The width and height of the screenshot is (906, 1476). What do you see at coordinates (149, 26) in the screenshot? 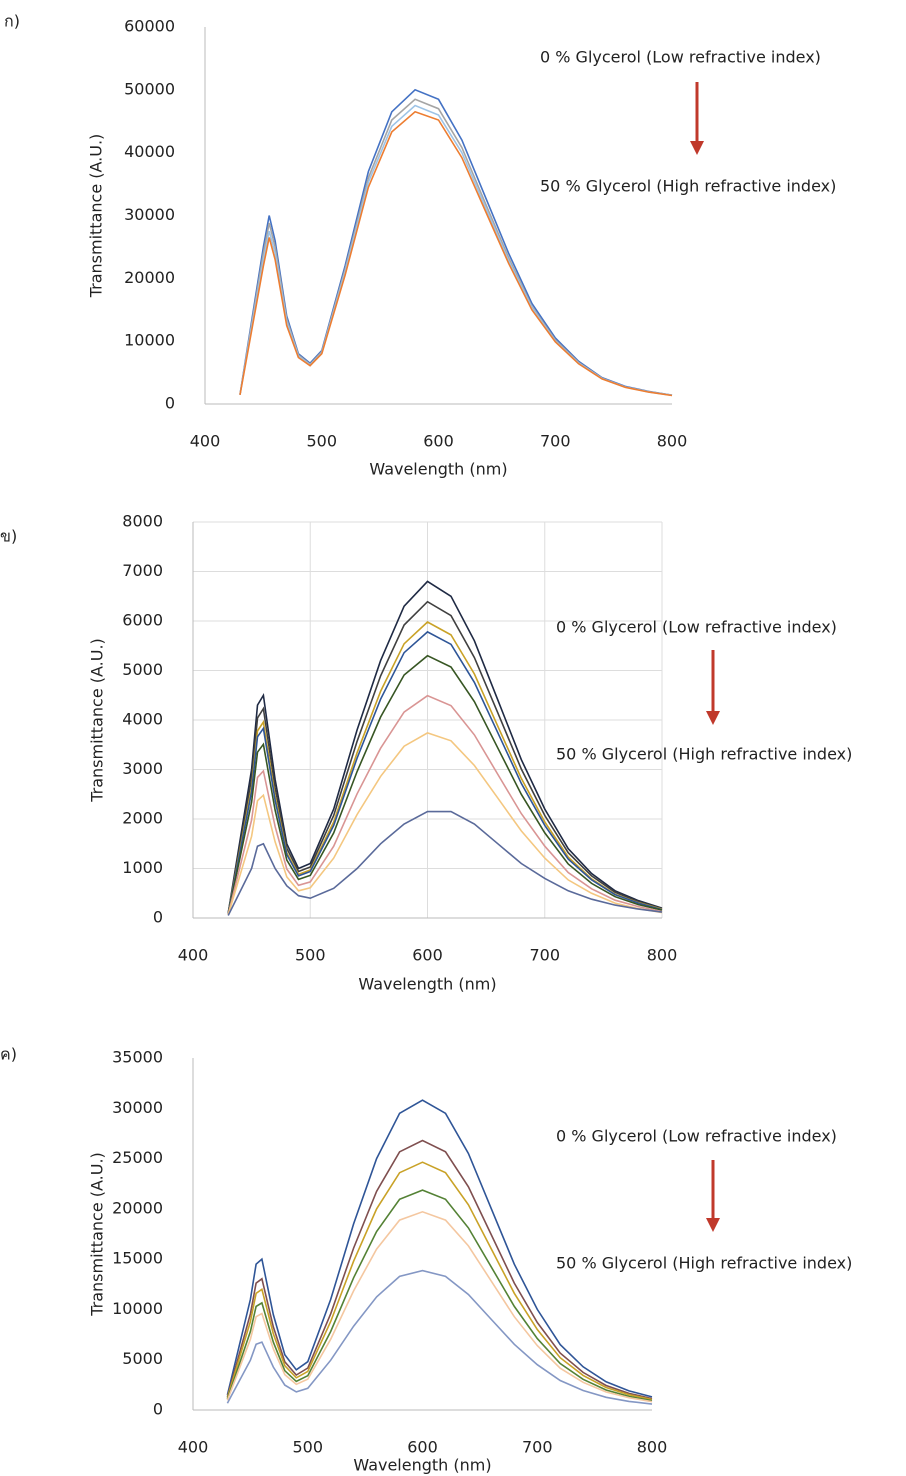
I see `y-tick-label: 60000` at bounding box center [149, 26].